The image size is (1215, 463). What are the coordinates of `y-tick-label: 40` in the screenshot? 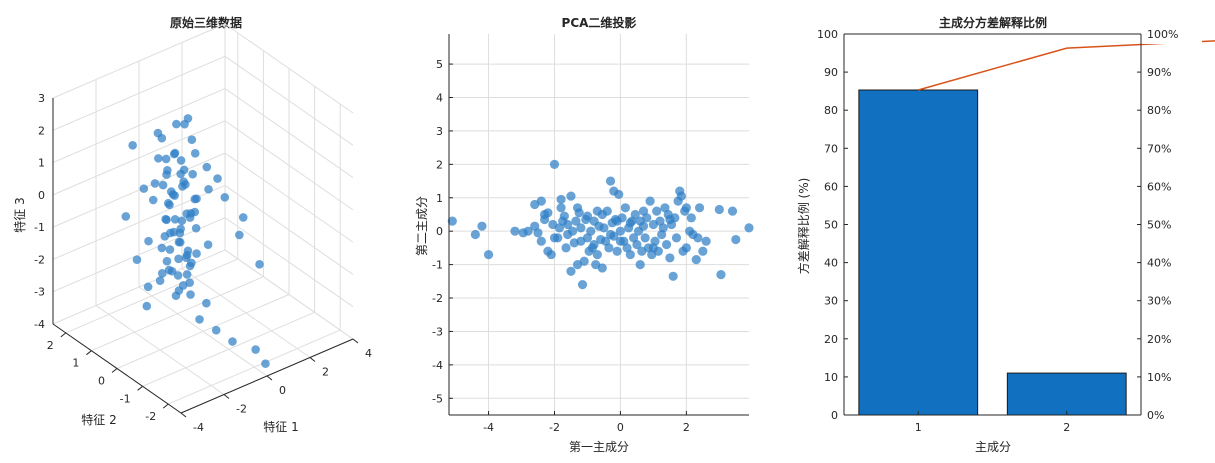 It's located at (831, 263).